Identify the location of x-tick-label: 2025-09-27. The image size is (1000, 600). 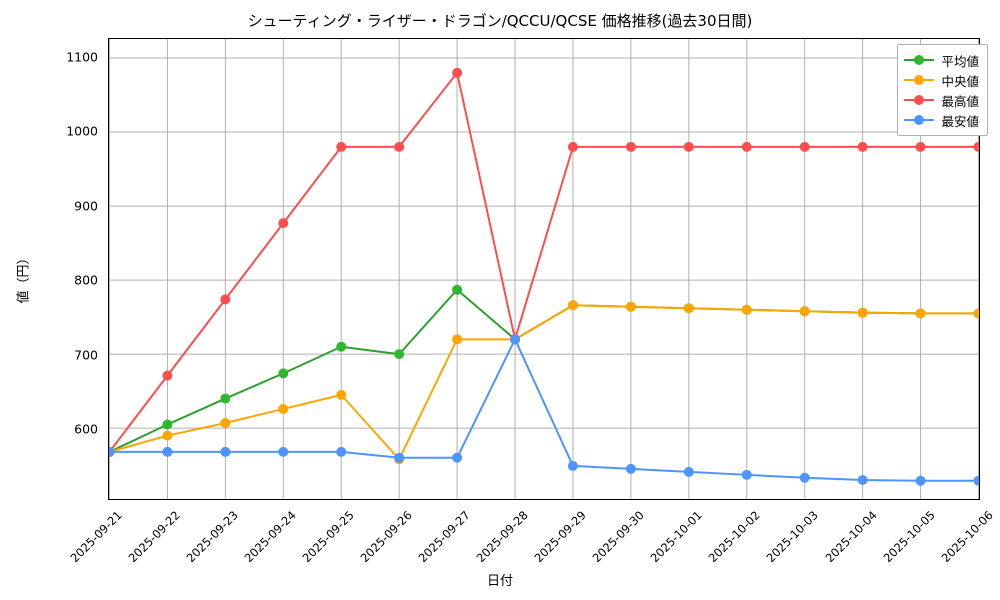
(444, 537).